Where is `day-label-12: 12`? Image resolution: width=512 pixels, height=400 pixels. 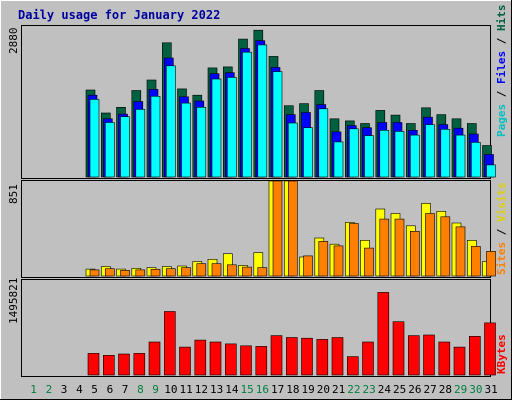 day-label-12: 12 is located at coordinates (201, 389).